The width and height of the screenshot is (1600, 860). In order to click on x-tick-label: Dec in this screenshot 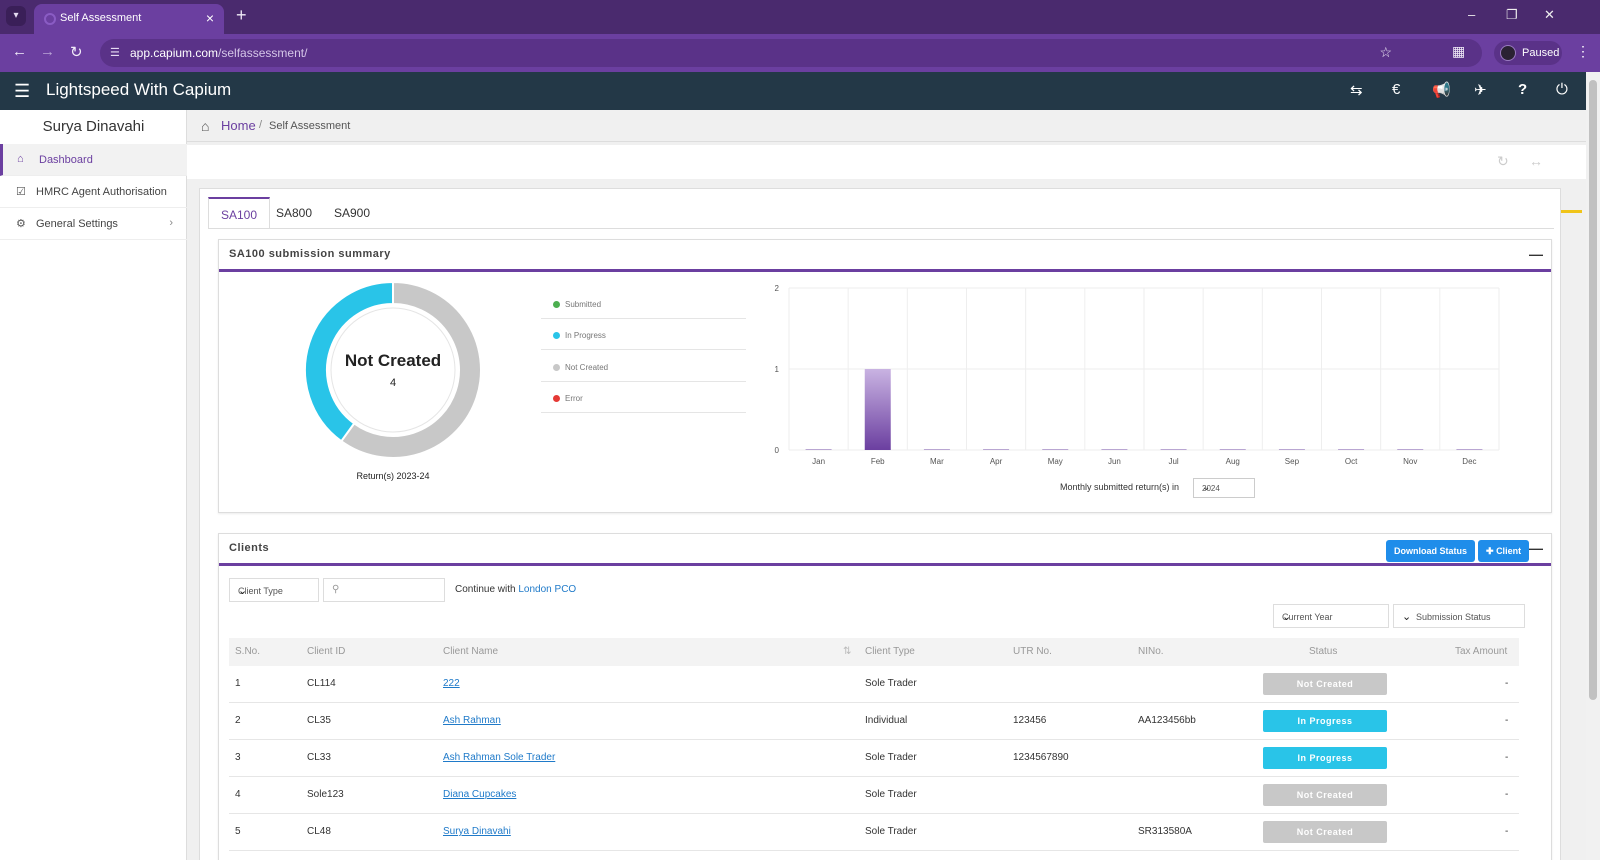, I will do `click(1469, 461)`.